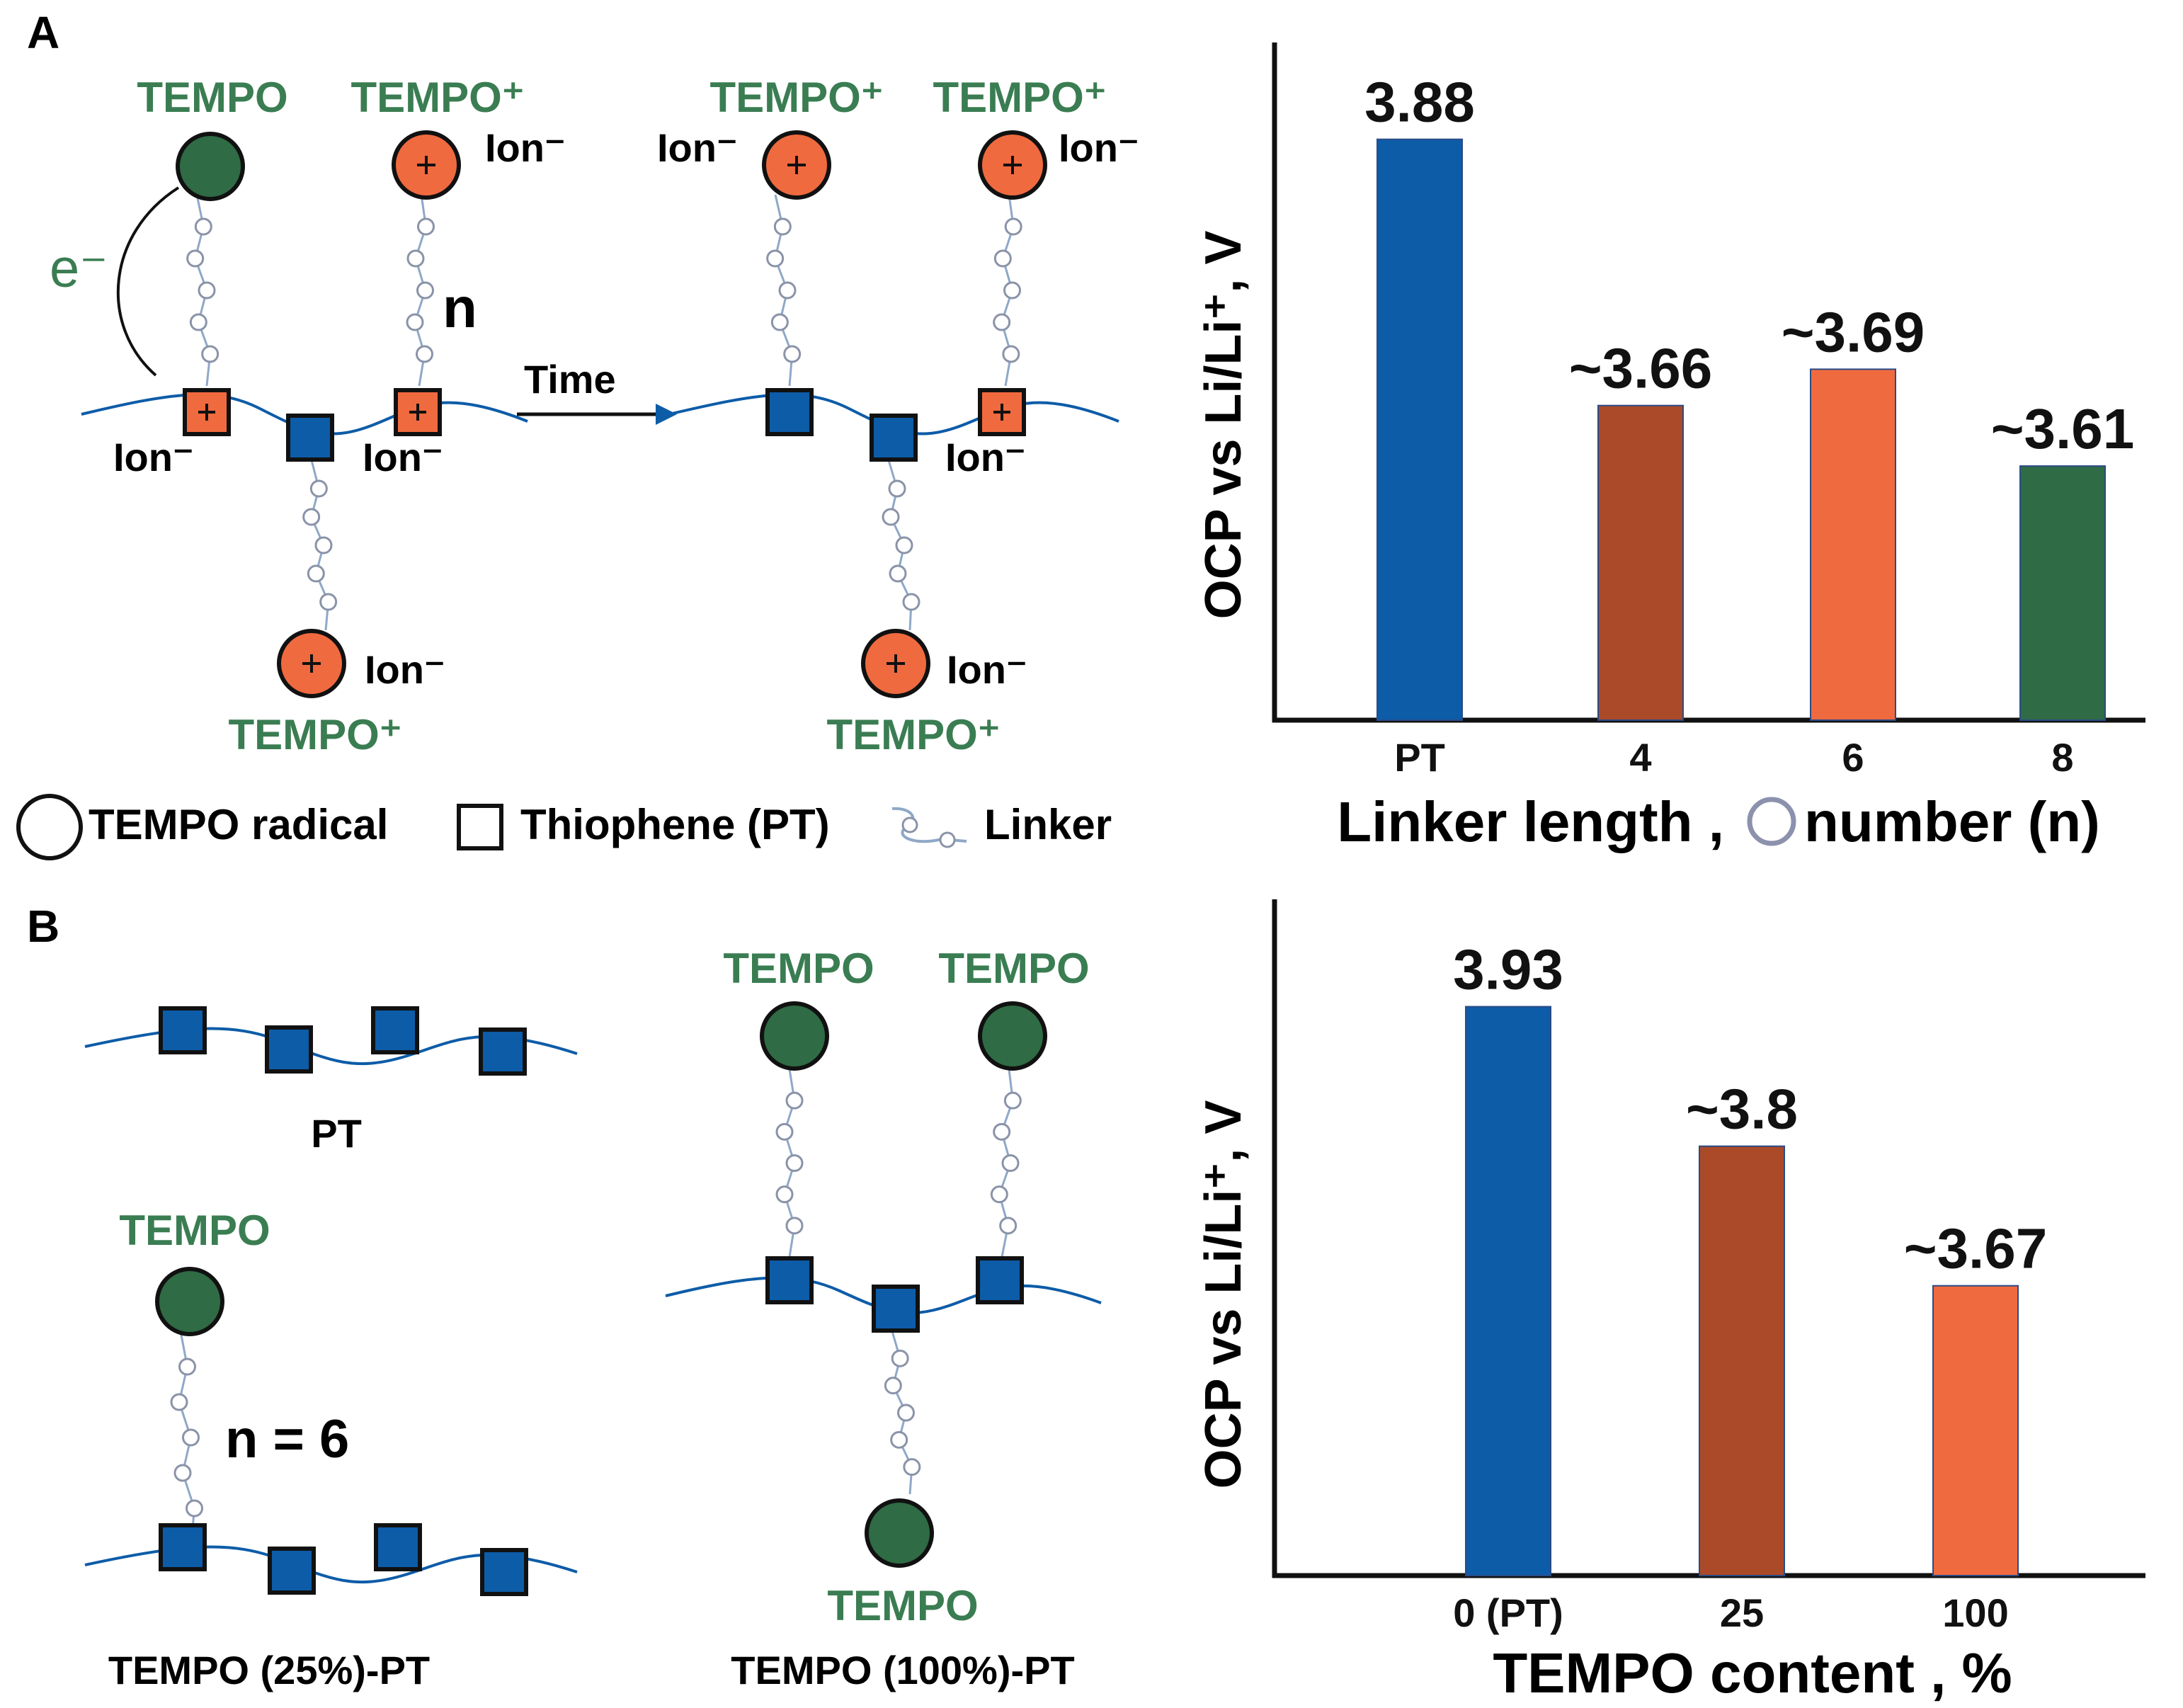  What do you see at coordinates (1771, 821) in the screenshot?
I see `linker-unit-icon` at bounding box center [1771, 821].